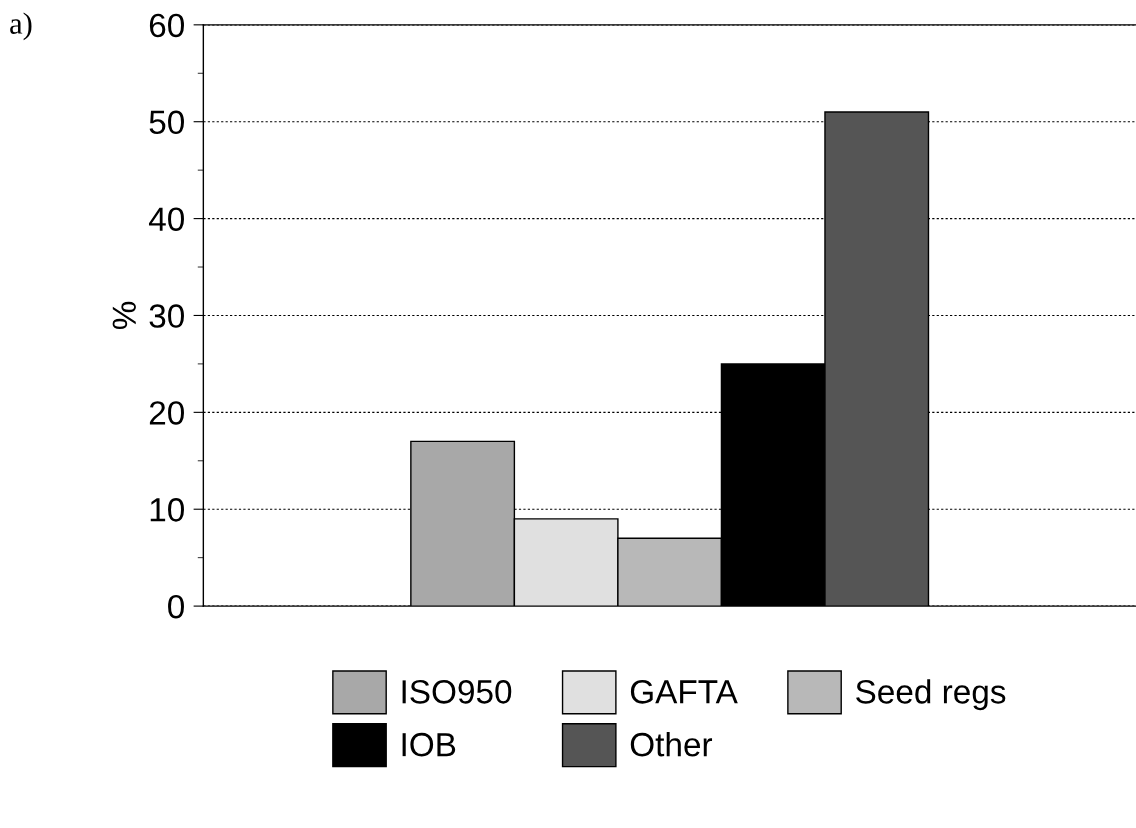  Describe the element at coordinates (166, 316) in the screenshot. I see `y-tick-label: 30` at that location.